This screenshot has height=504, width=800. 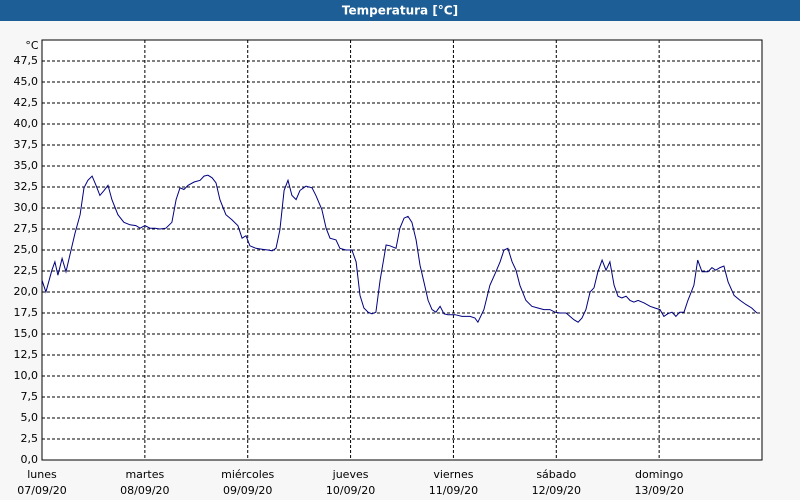 I want to click on y-tick-label: 32,5, so click(x=26, y=186).